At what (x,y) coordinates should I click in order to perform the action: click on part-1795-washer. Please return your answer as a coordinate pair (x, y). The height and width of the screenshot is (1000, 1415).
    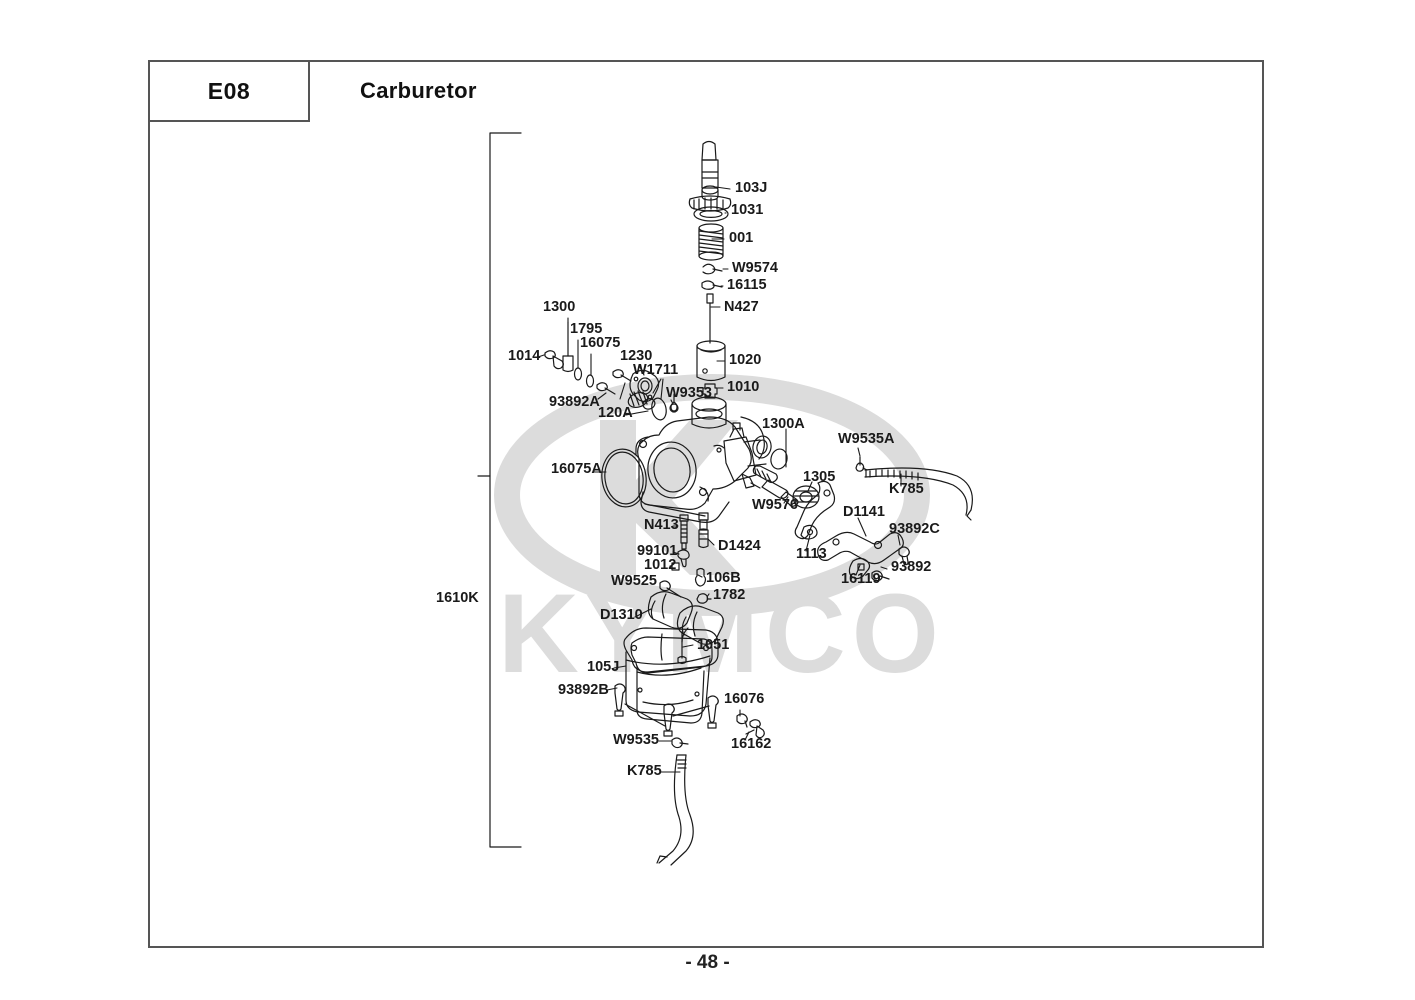
    Looking at the image, I should click on (578, 374).